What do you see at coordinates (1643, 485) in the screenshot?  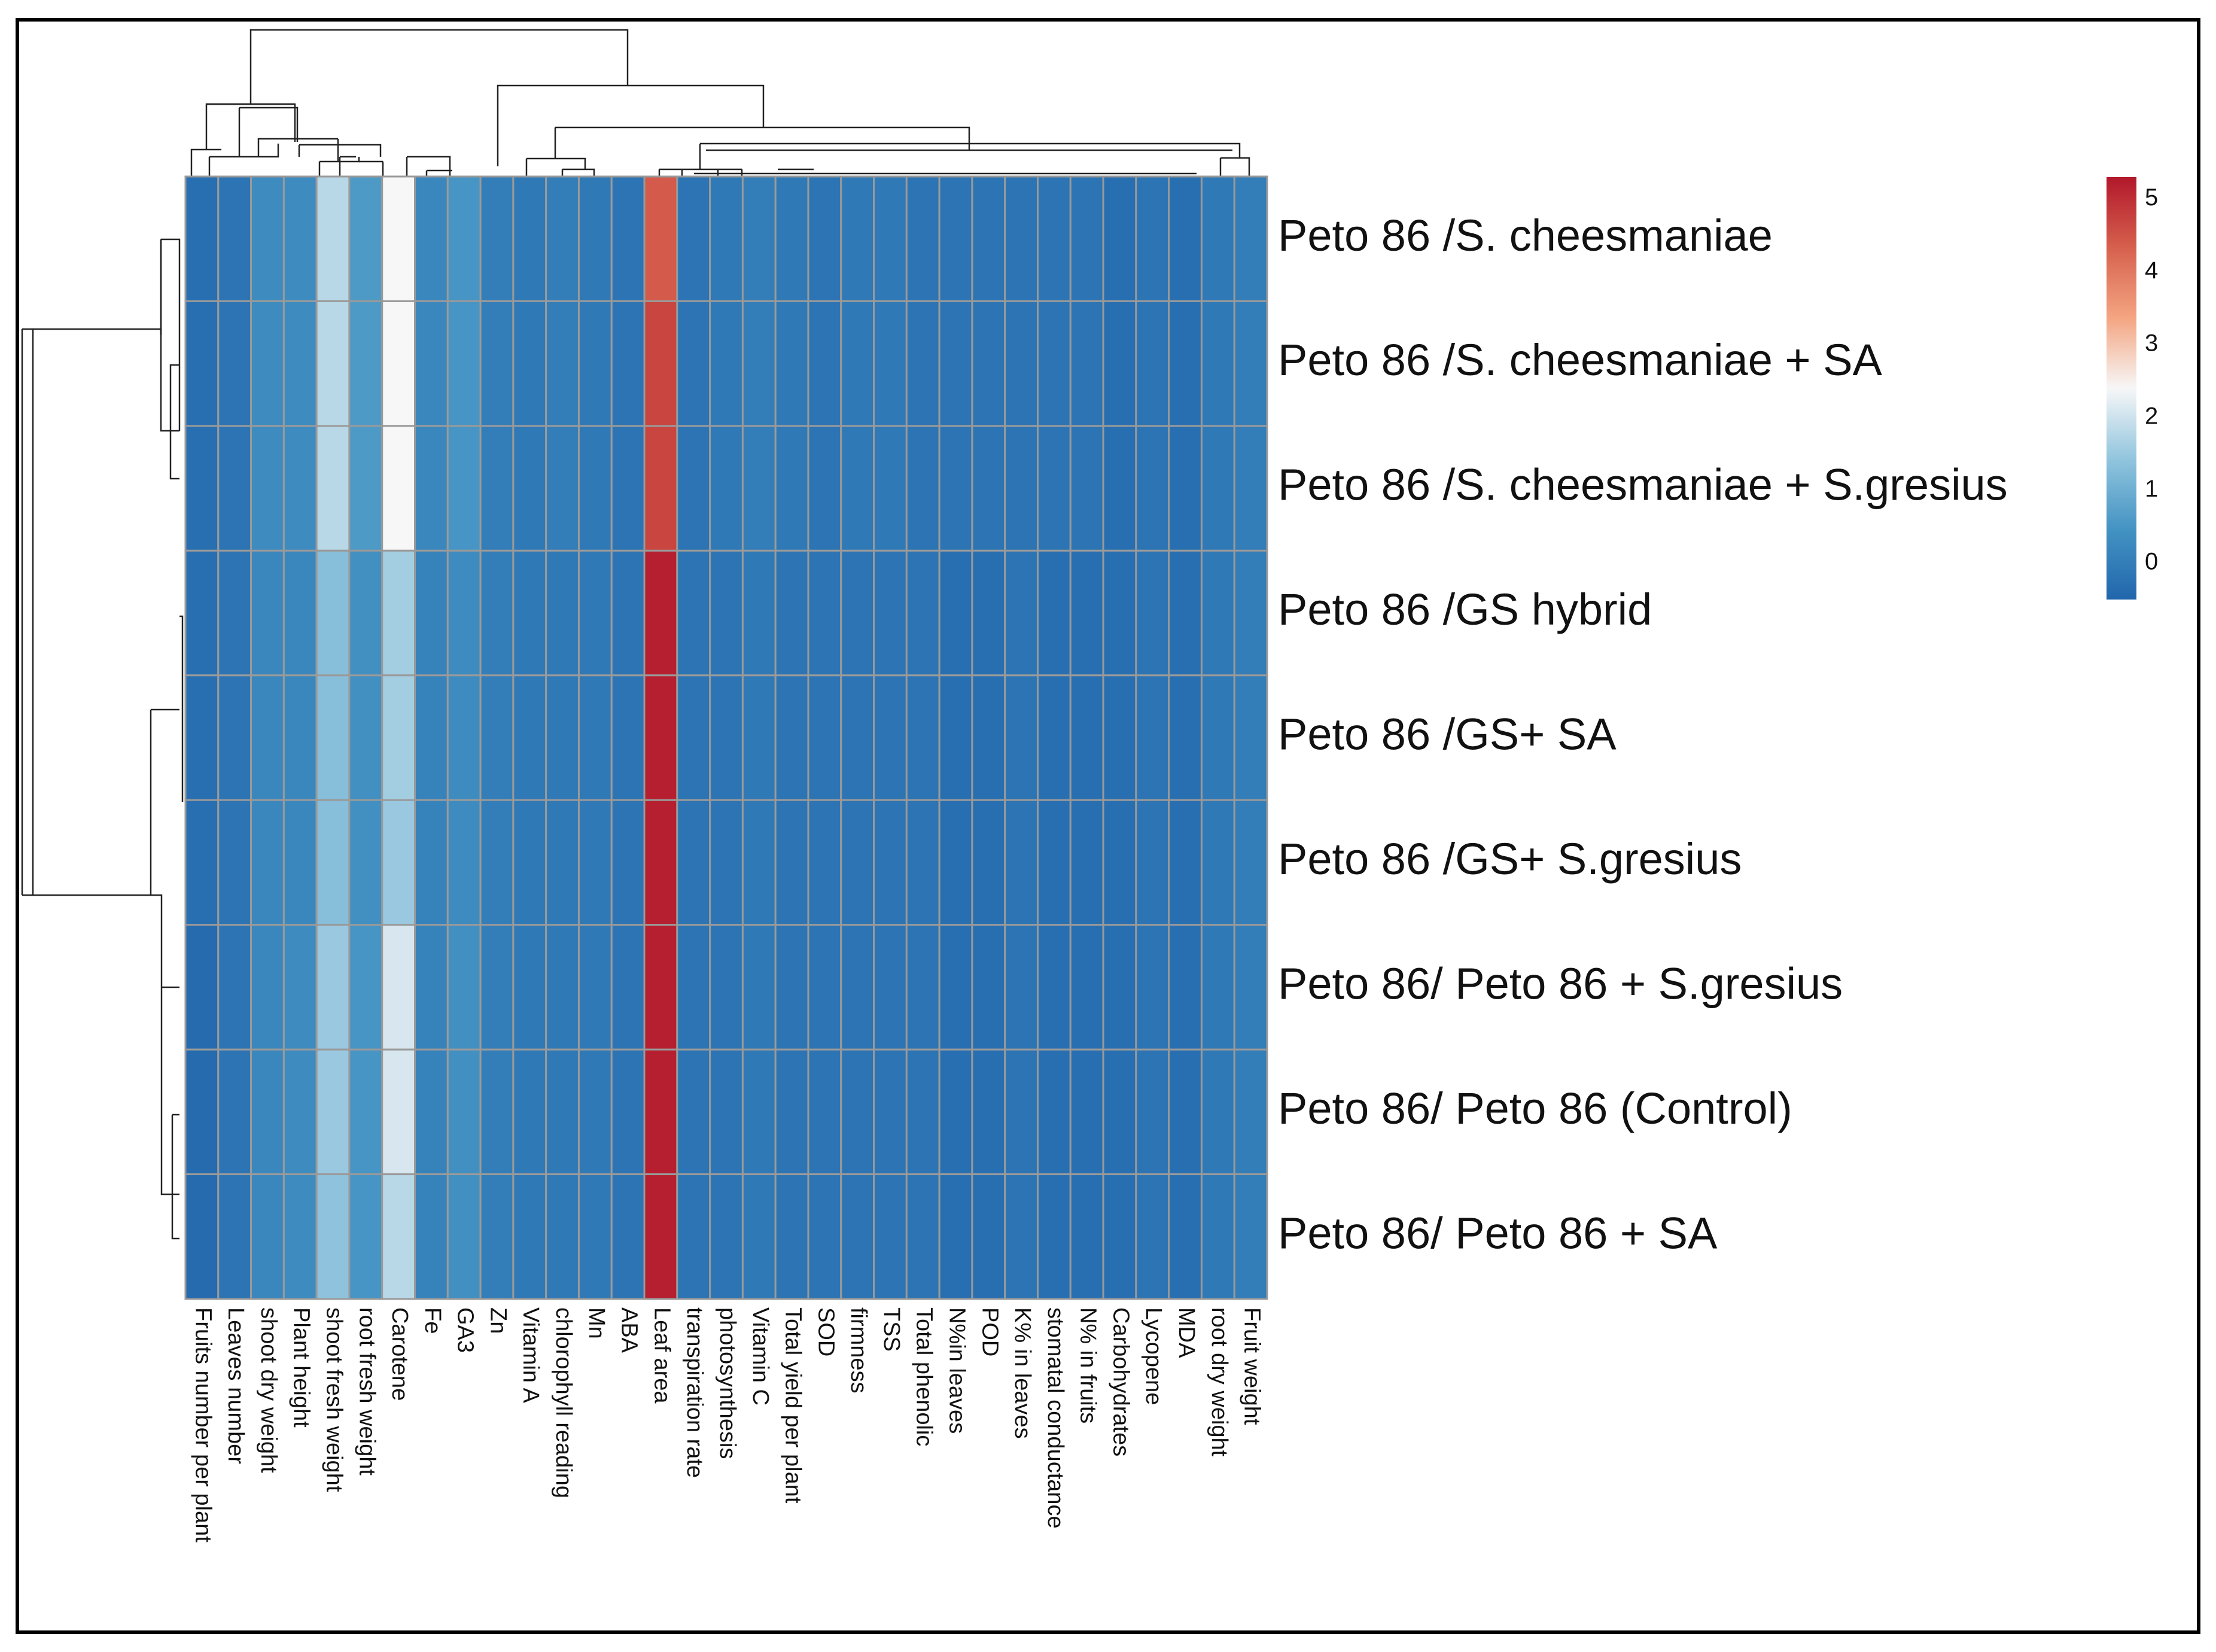 I see `row-label: Peto 86 /S. cheesmaniae + S.gresius` at bounding box center [1643, 485].